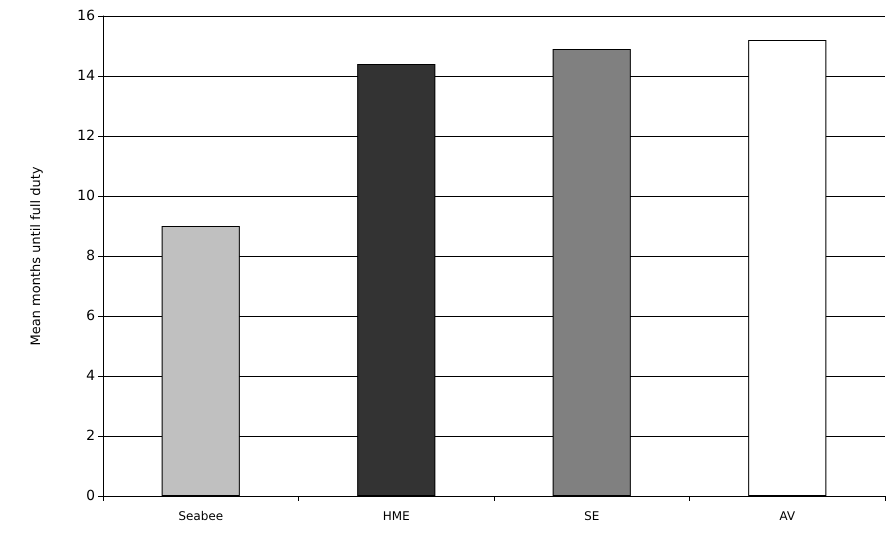  Describe the element at coordinates (90, 436) in the screenshot. I see `y-tick-label: 2` at that location.